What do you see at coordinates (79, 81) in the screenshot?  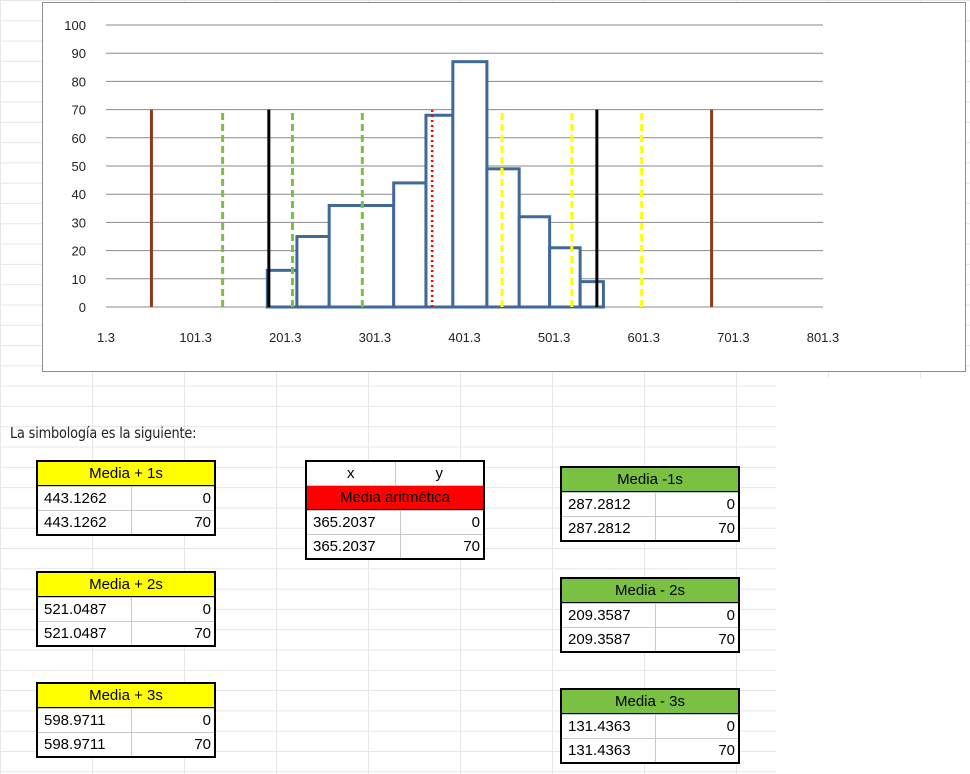 I see `y-tick-label: 80` at bounding box center [79, 81].